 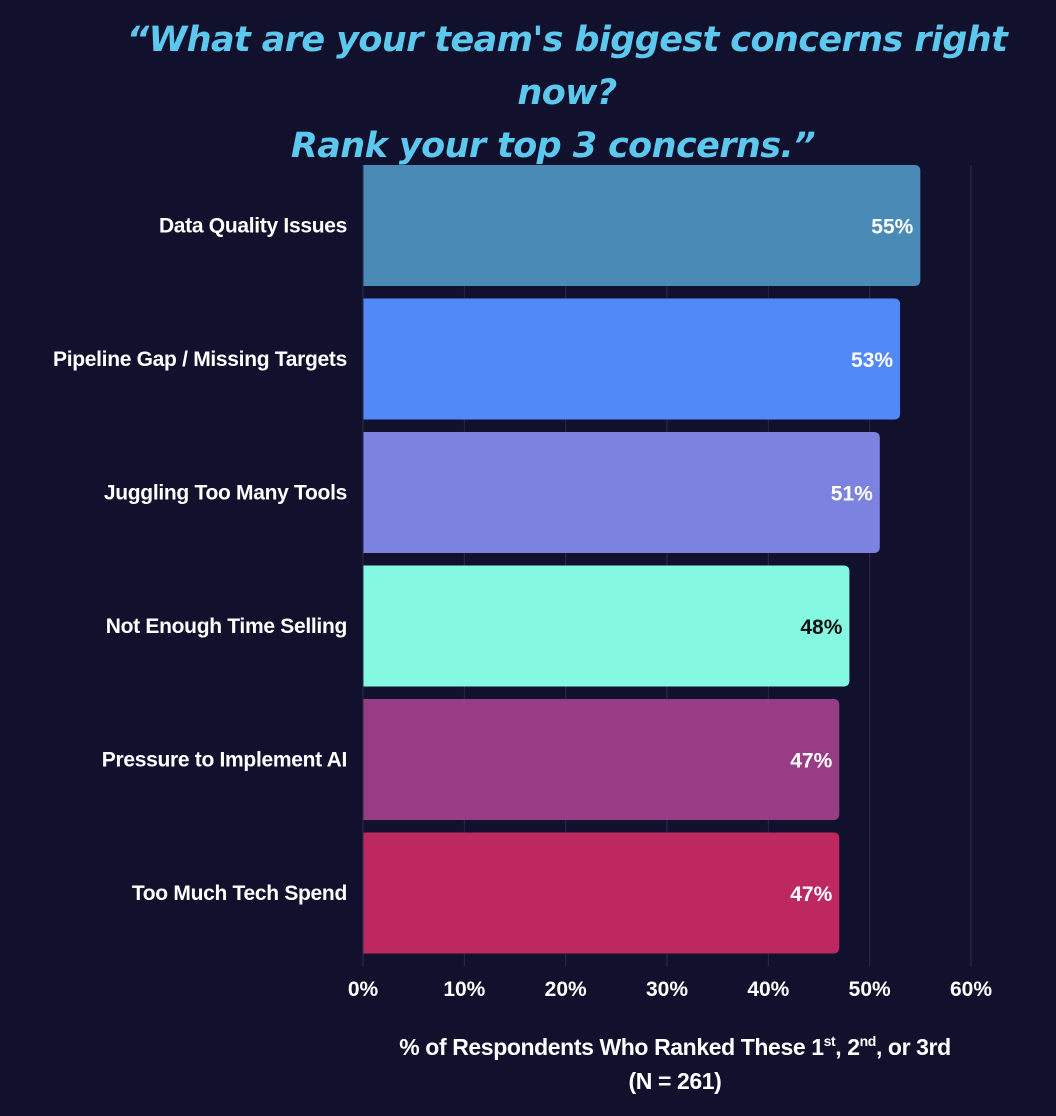 What do you see at coordinates (913, 1047) in the screenshot?
I see `x-axis-label-text-3: , or 3rd` at bounding box center [913, 1047].